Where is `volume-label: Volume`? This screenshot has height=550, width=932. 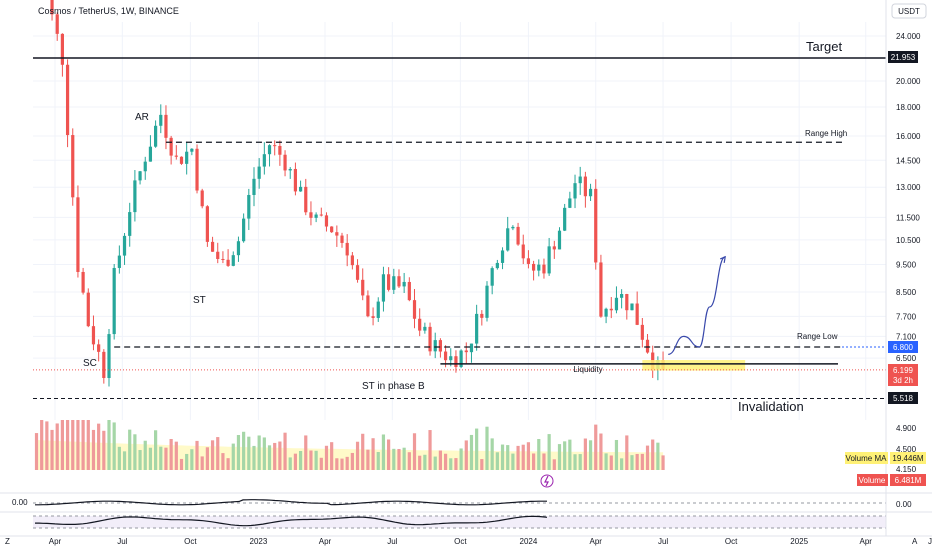 volume-label: Volume is located at coordinates (872, 480).